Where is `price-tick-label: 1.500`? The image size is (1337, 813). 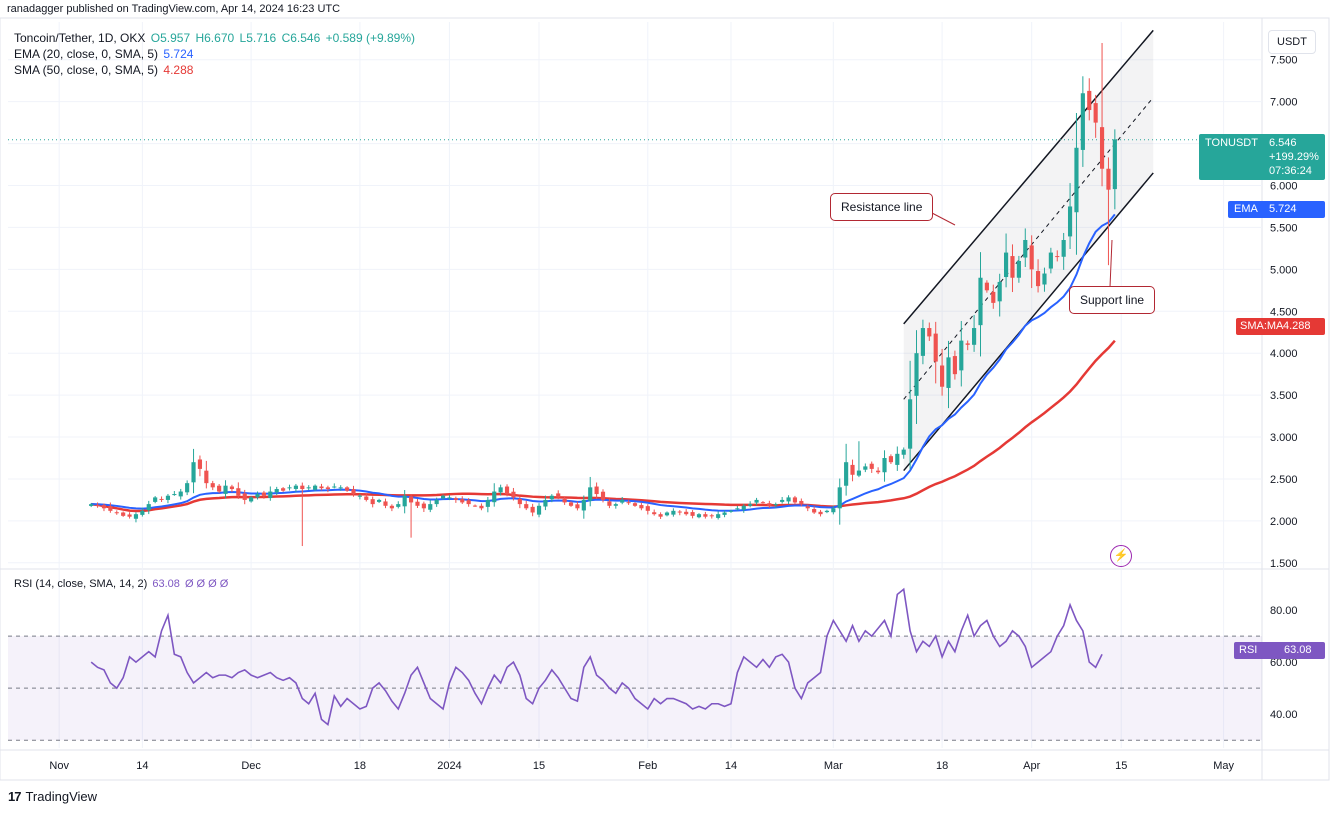
price-tick-label: 1.500 is located at coordinates (1284, 564).